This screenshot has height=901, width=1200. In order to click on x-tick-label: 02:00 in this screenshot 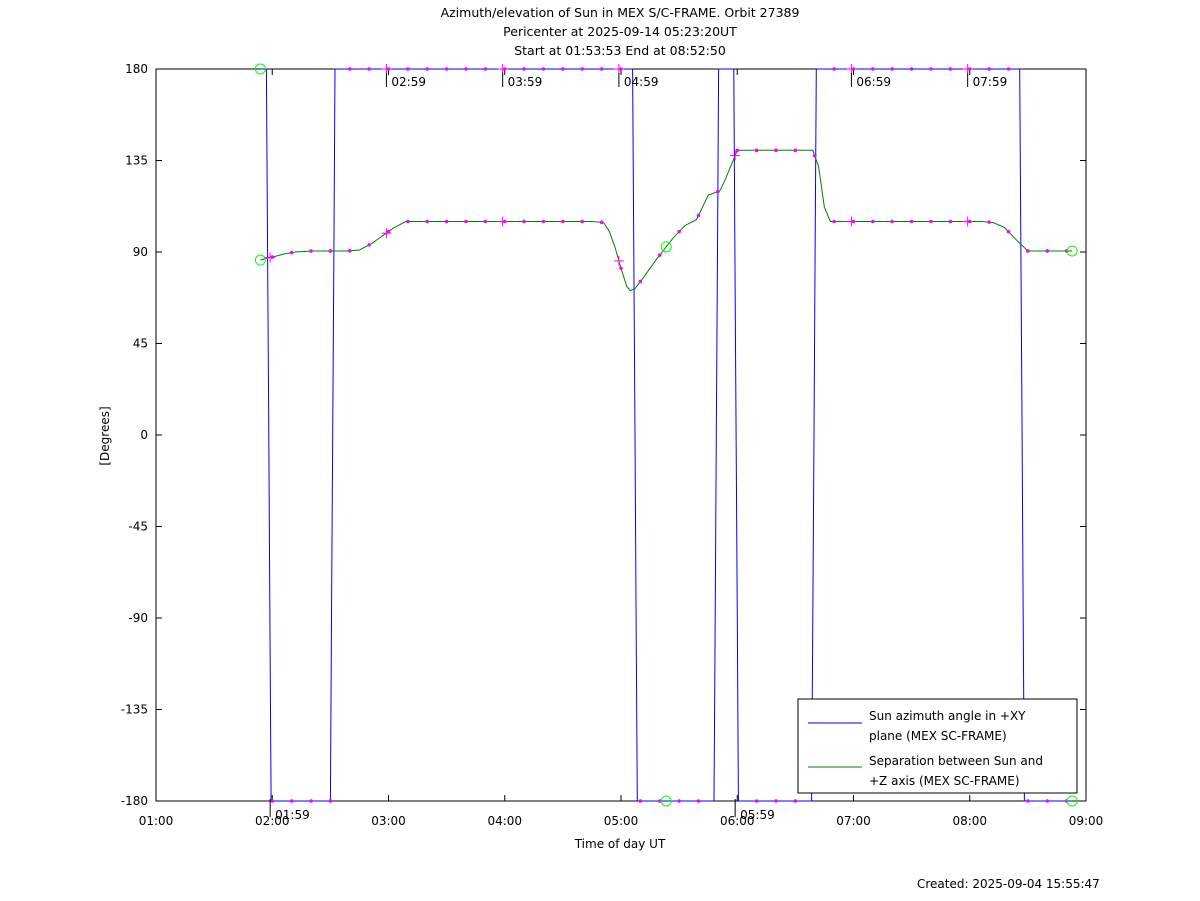, I will do `click(272, 821)`.